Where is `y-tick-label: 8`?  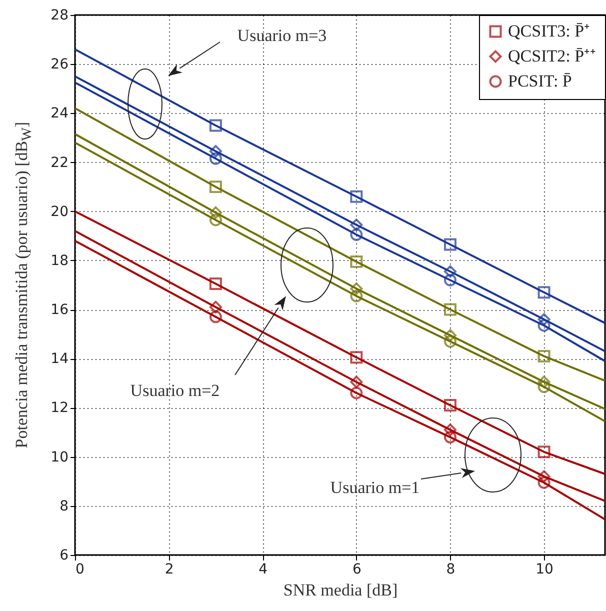
y-tick-label: 8 is located at coordinates (64, 506).